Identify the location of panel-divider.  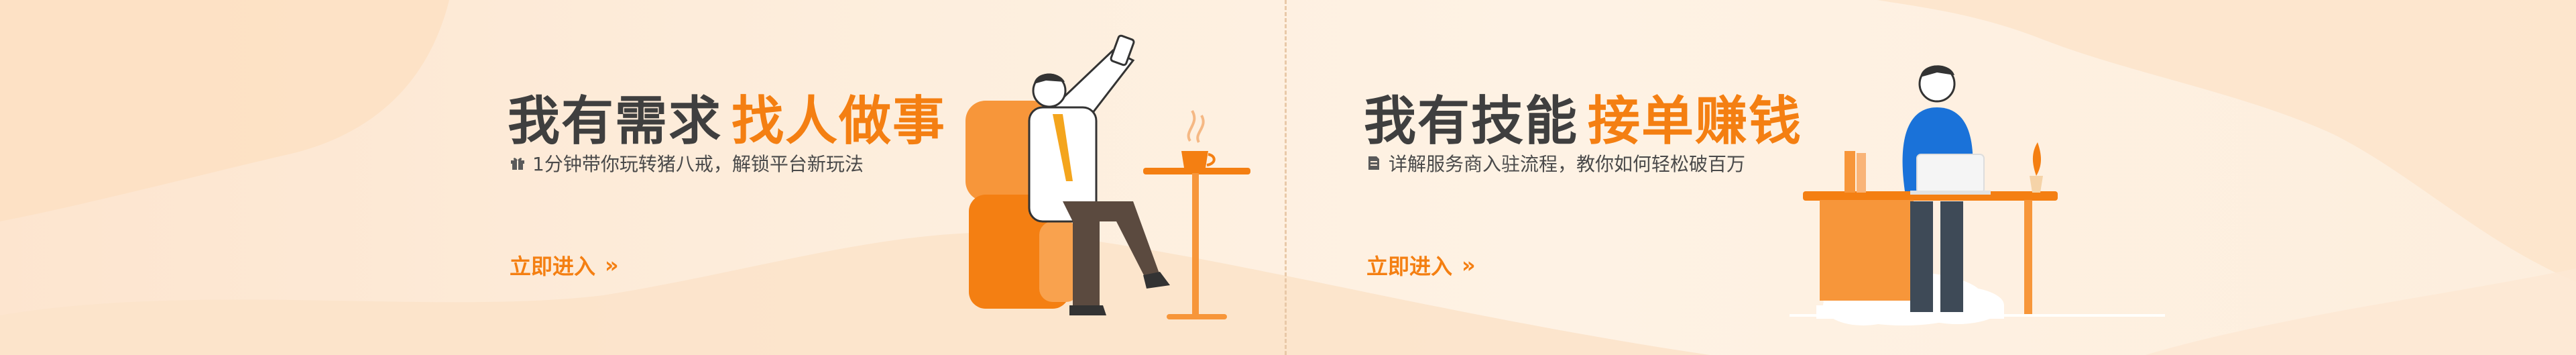
(1286, 177).